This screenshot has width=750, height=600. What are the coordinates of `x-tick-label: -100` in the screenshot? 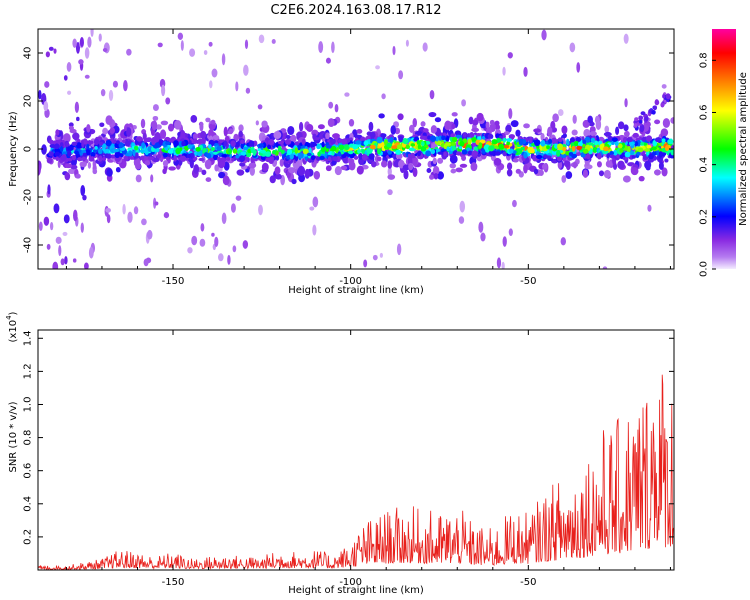 It's located at (350, 582).